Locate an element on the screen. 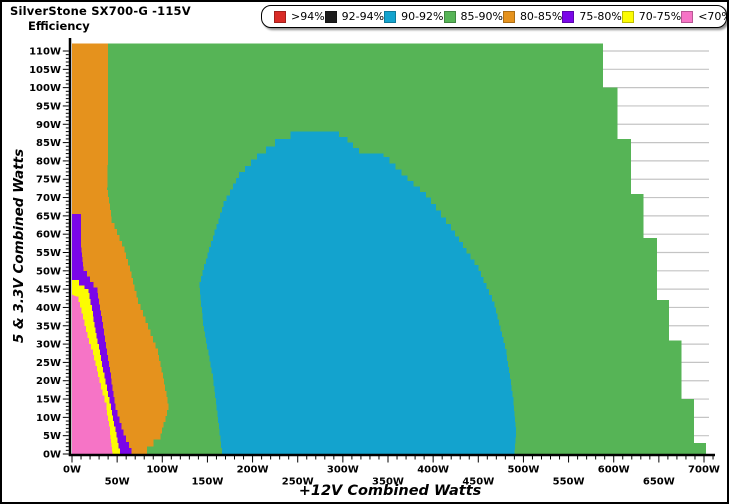  legend-label: 90-92% is located at coordinates (422, 16).